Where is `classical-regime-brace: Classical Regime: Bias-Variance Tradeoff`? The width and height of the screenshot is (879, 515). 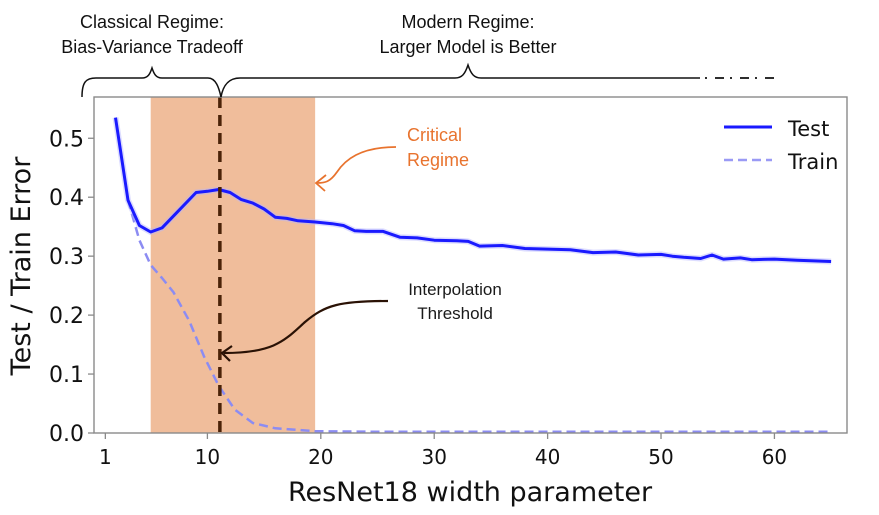
classical-regime-brace: Classical Regime: Bias-Variance Tradeoff is located at coordinates (152, 55).